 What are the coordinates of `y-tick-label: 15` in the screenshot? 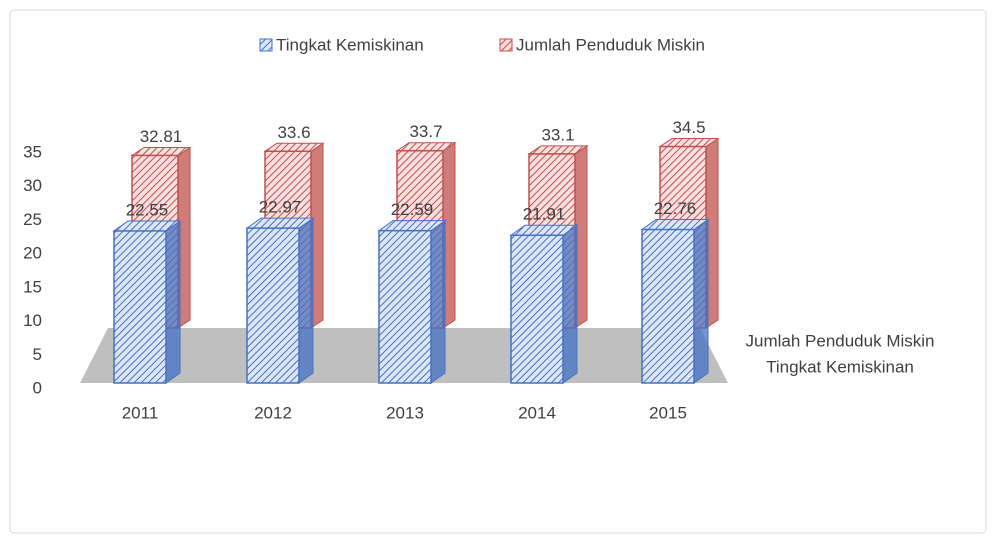 It's located at (32, 286).